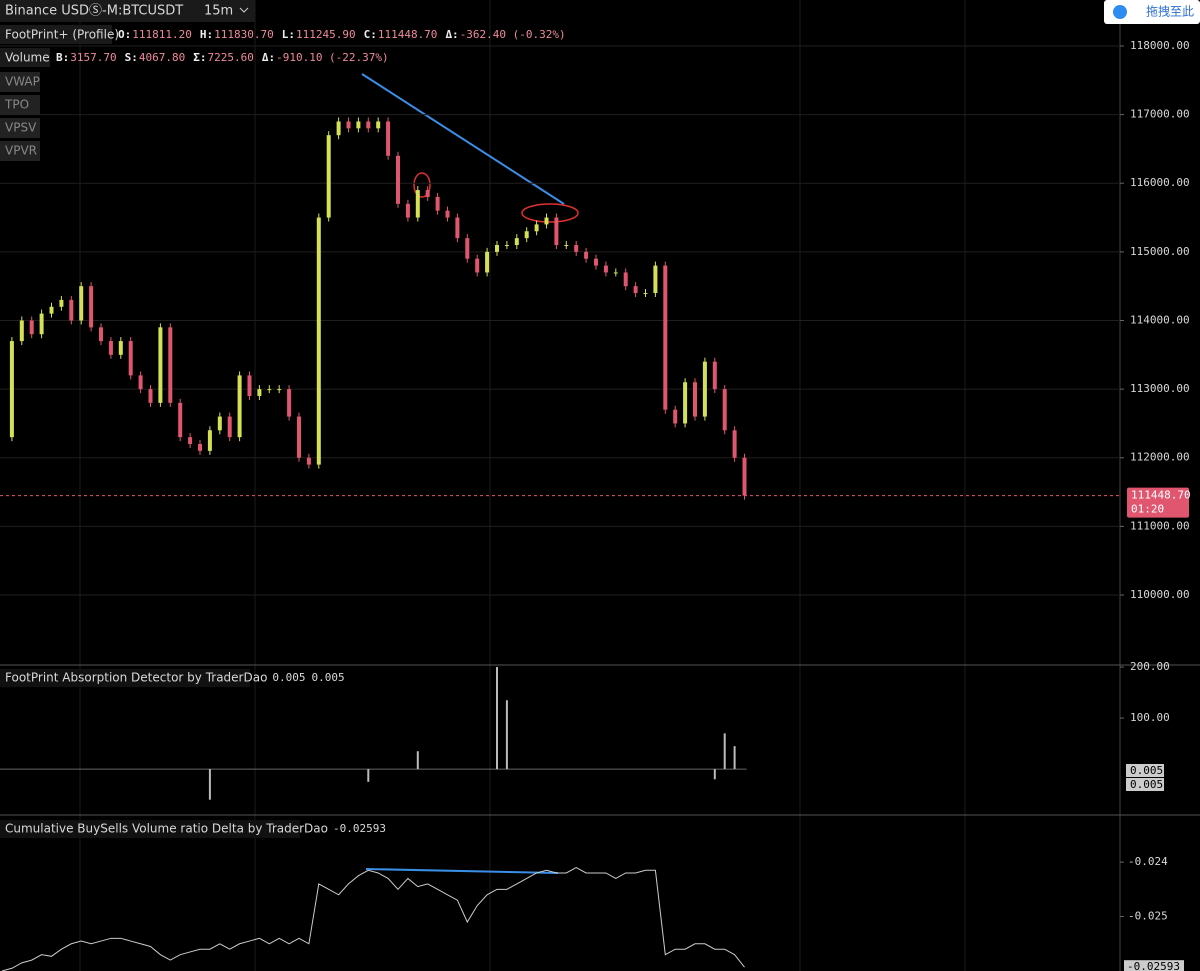 Image resolution: width=1200 pixels, height=971 pixels. I want to click on header-value: 3157.70, so click(93, 57).